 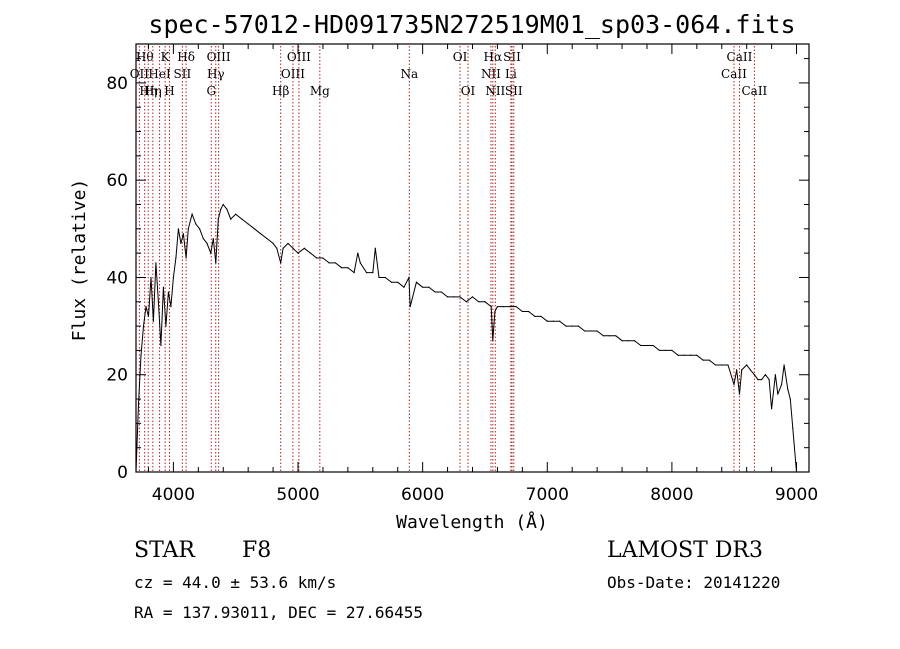 What do you see at coordinates (148, 91) in the screenshot?
I see `line-label-2: Hη` at bounding box center [148, 91].